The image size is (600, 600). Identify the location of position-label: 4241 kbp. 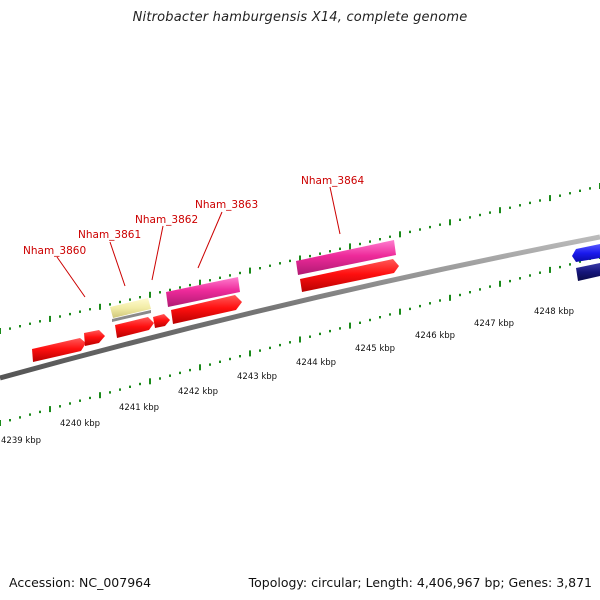
(139, 408).